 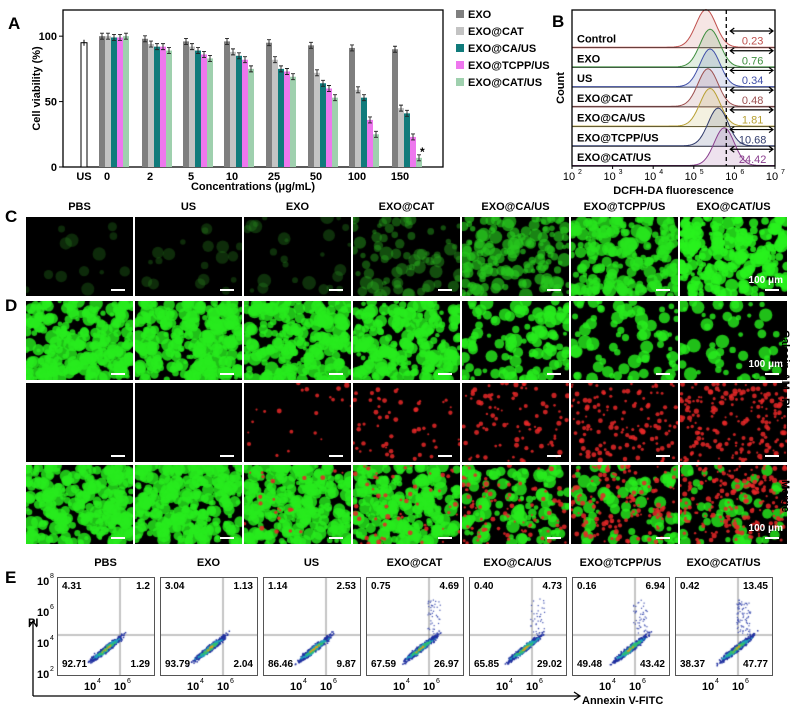 I want to click on quadrant-percentage: 13.45, so click(x=755, y=586).